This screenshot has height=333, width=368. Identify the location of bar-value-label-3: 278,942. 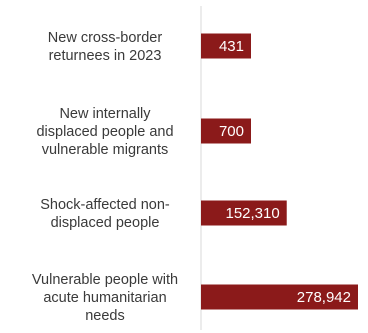
(324, 297).